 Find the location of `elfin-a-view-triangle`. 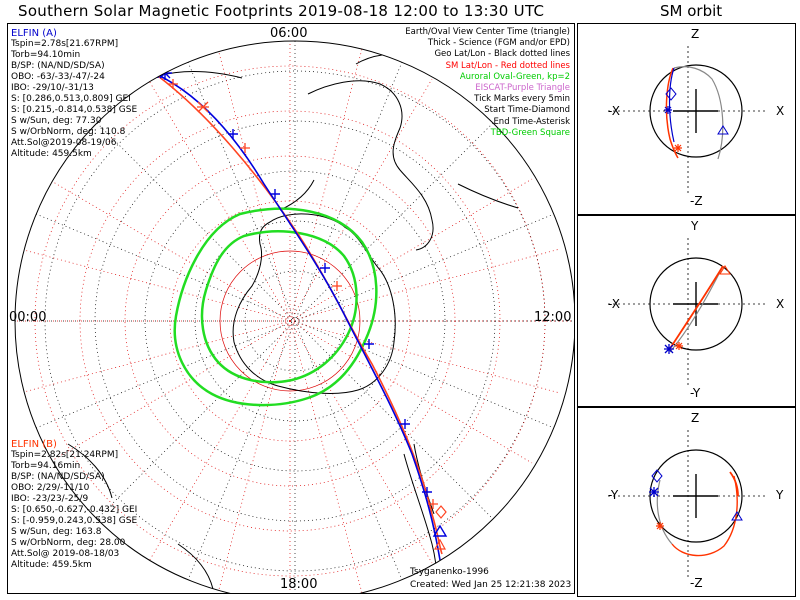

elfin-a-view-triangle is located at coordinates (440, 530).